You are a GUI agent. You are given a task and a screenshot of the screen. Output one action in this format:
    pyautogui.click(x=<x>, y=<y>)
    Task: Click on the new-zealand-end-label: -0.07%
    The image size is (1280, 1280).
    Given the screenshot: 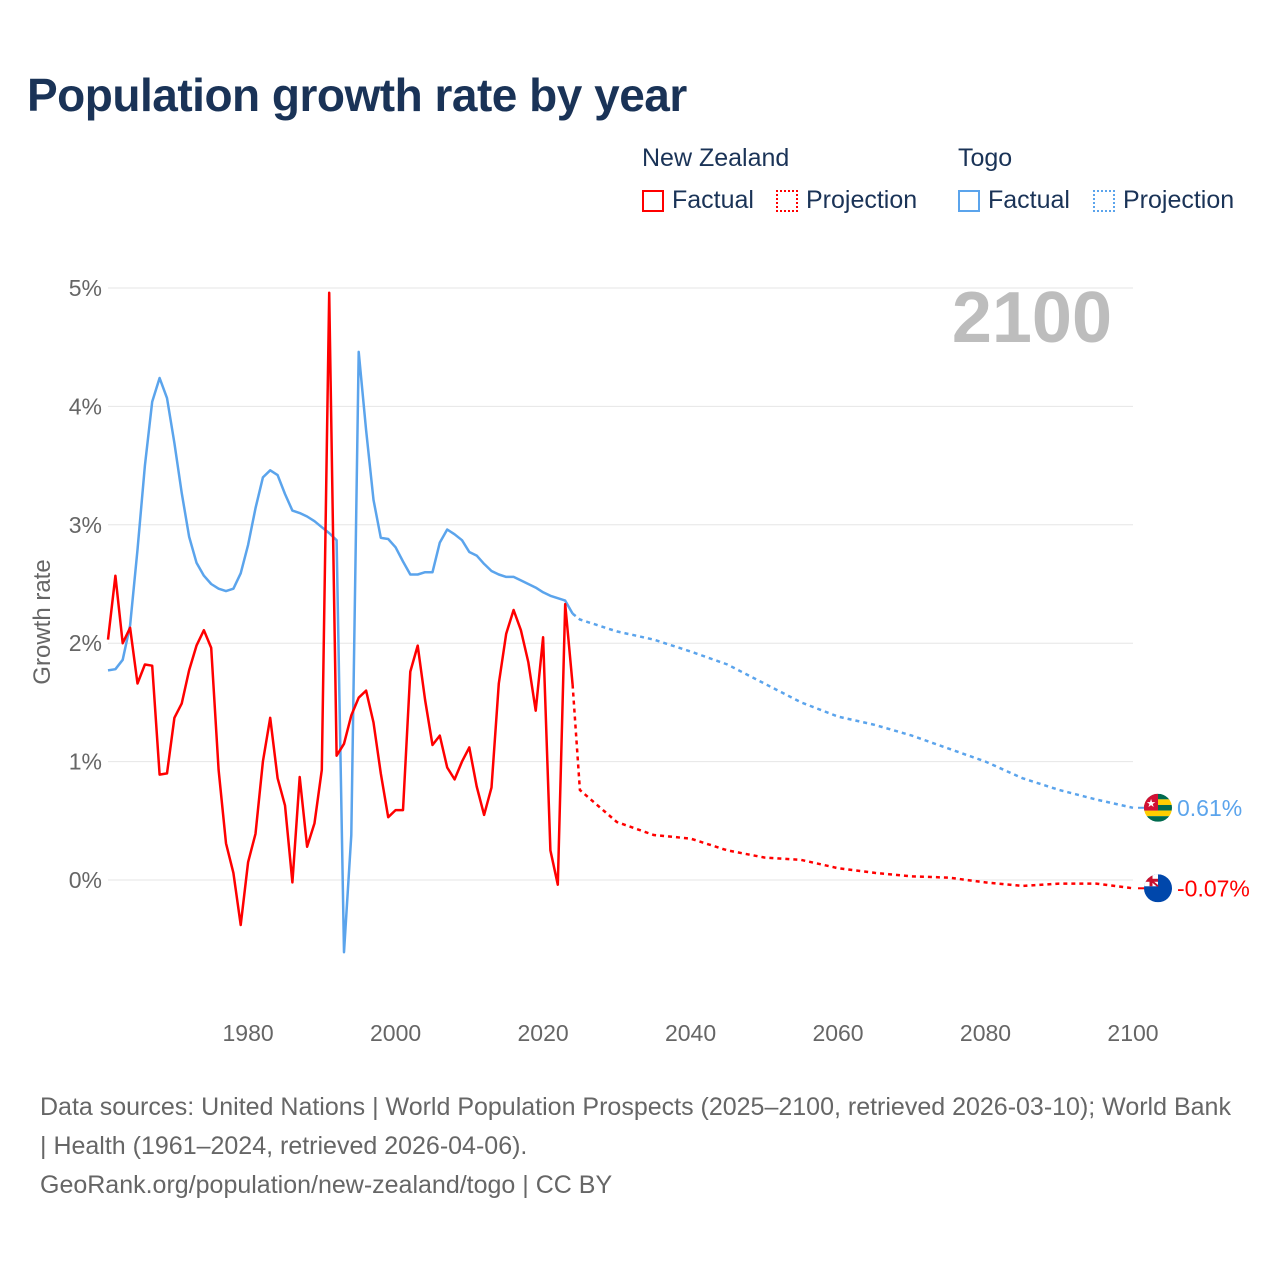 What is the action you would take?
    pyautogui.click(x=1213, y=888)
    